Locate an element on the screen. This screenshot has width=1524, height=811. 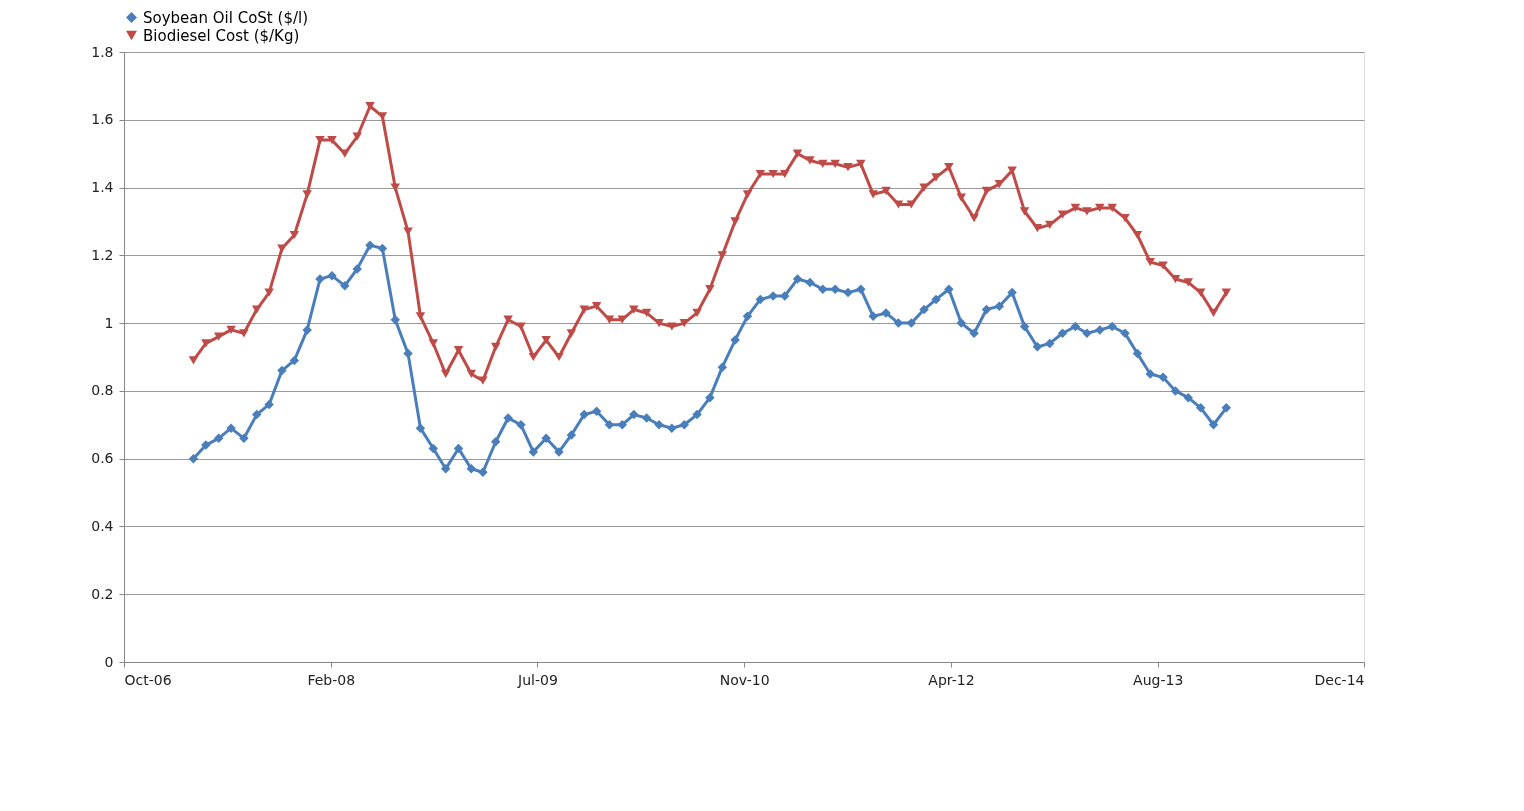
x-tick-label: Feb-08 is located at coordinates (331, 679).